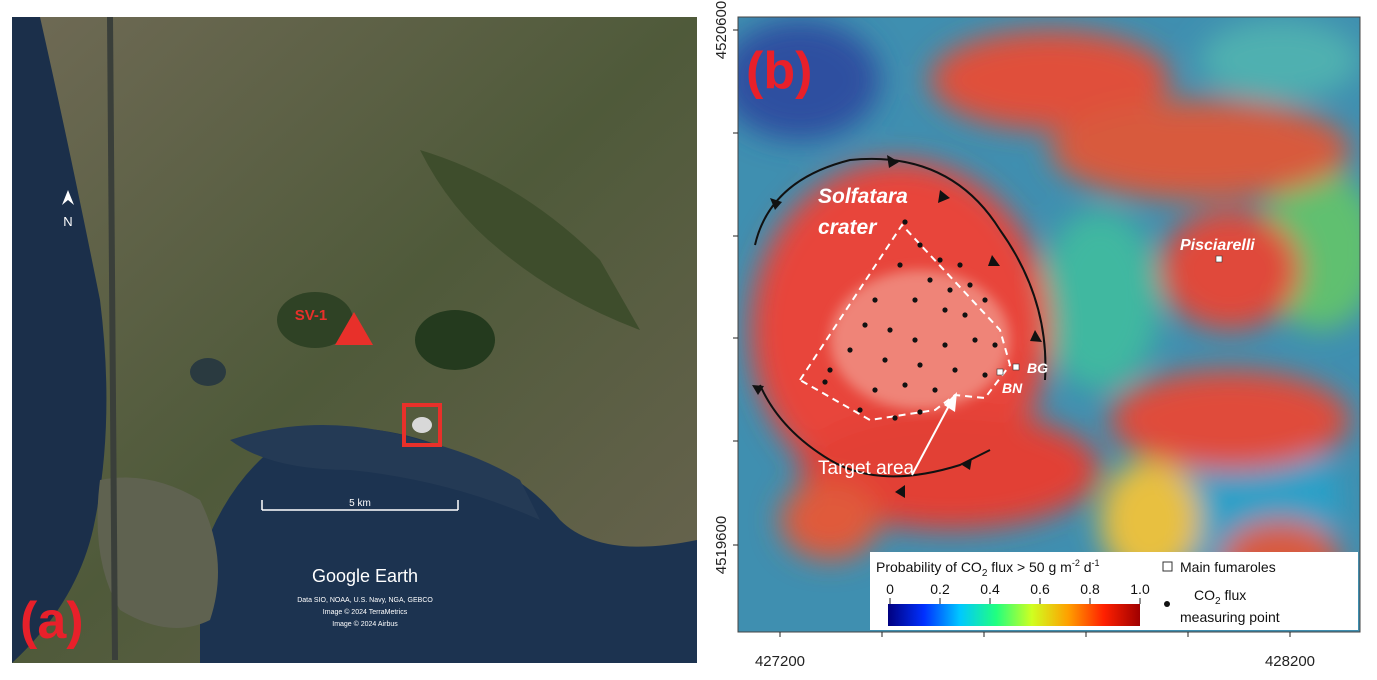 Image resolution: width=1377 pixels, height=680 pixels. I want to click on crater-label: crater, so click(848, 227).